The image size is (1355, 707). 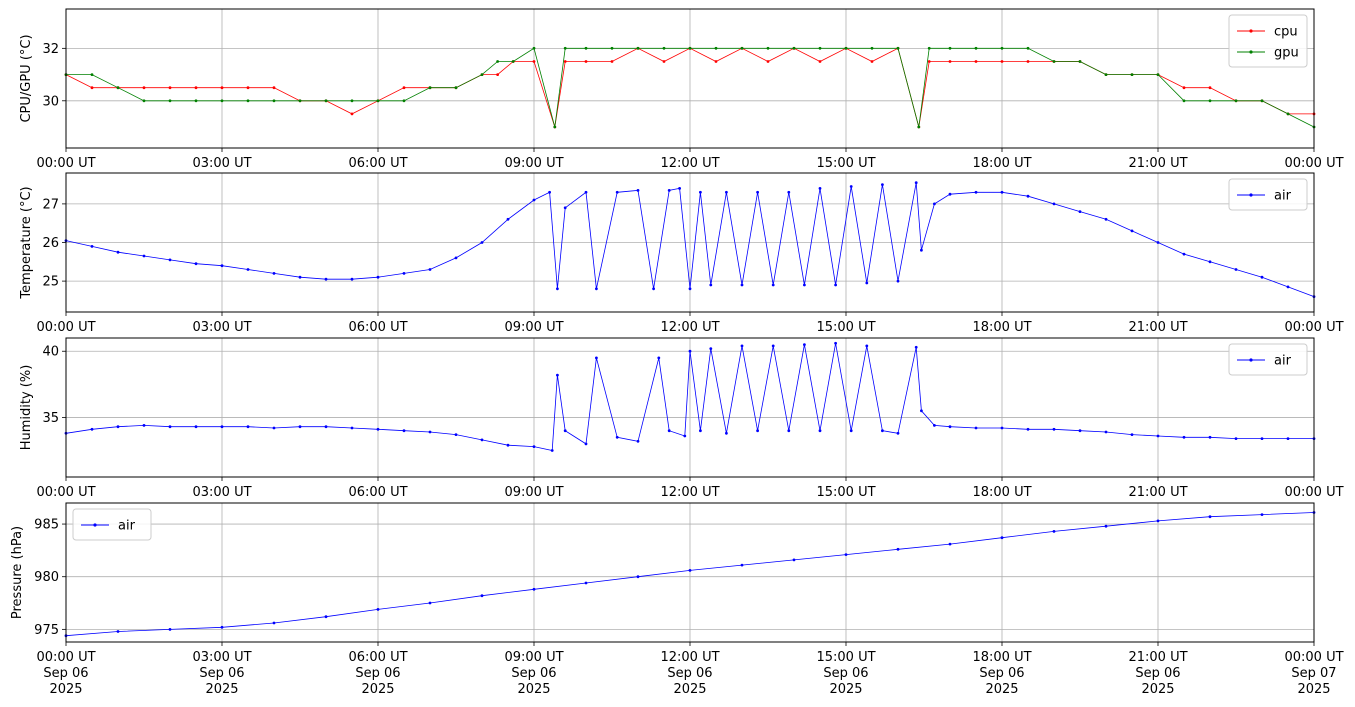 What do you see at coordinates (1251, 52) in the screenshot?
I see `legend-marker-gpu` at bounding box center [1251, 52].